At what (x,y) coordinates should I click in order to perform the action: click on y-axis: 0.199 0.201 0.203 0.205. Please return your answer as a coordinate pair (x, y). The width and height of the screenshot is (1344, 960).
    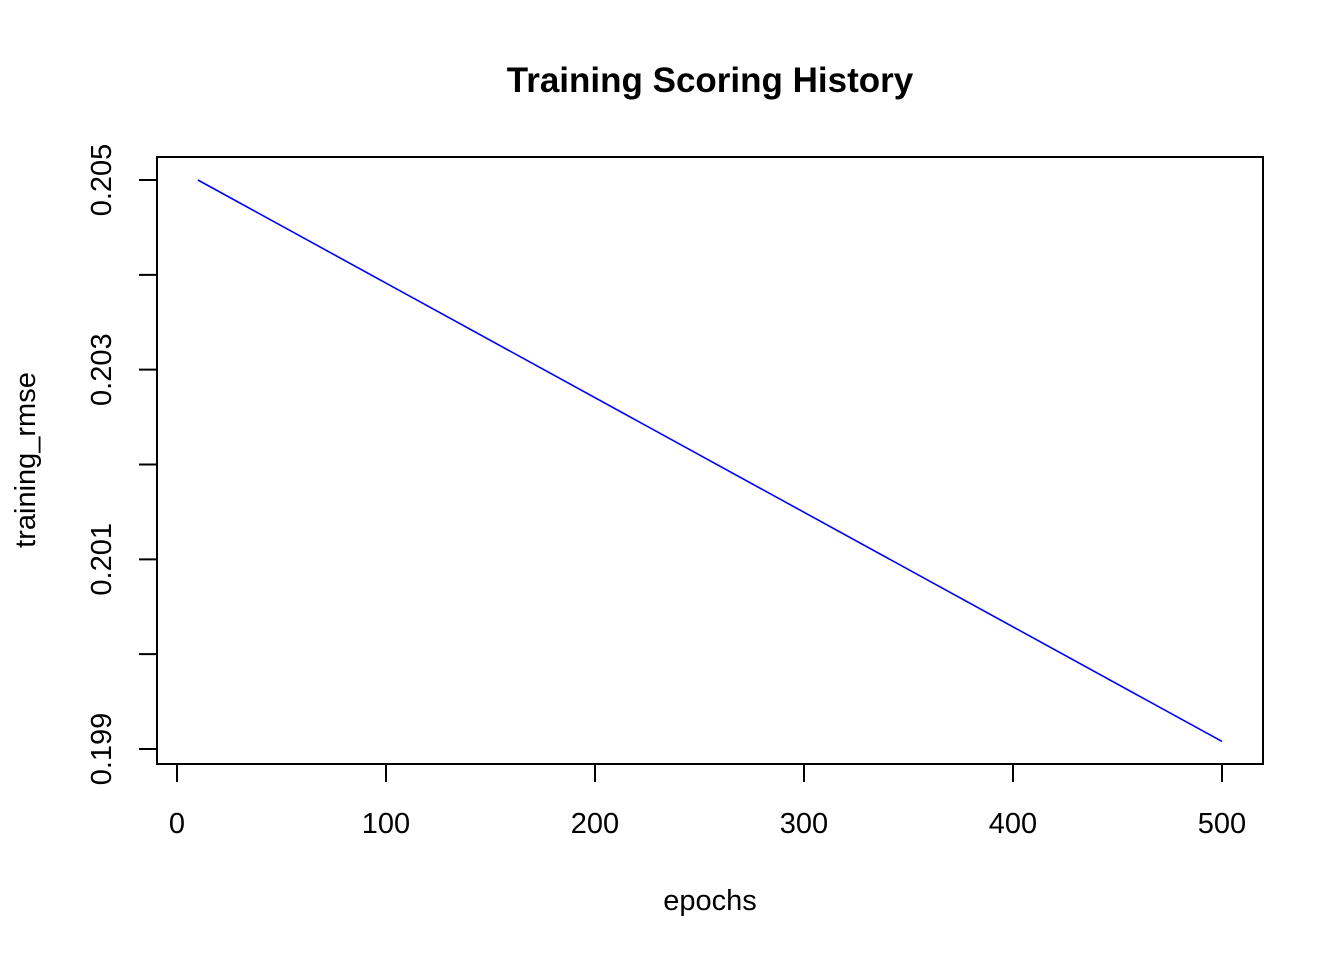
    Looking at the image, I should click on (122, 465).